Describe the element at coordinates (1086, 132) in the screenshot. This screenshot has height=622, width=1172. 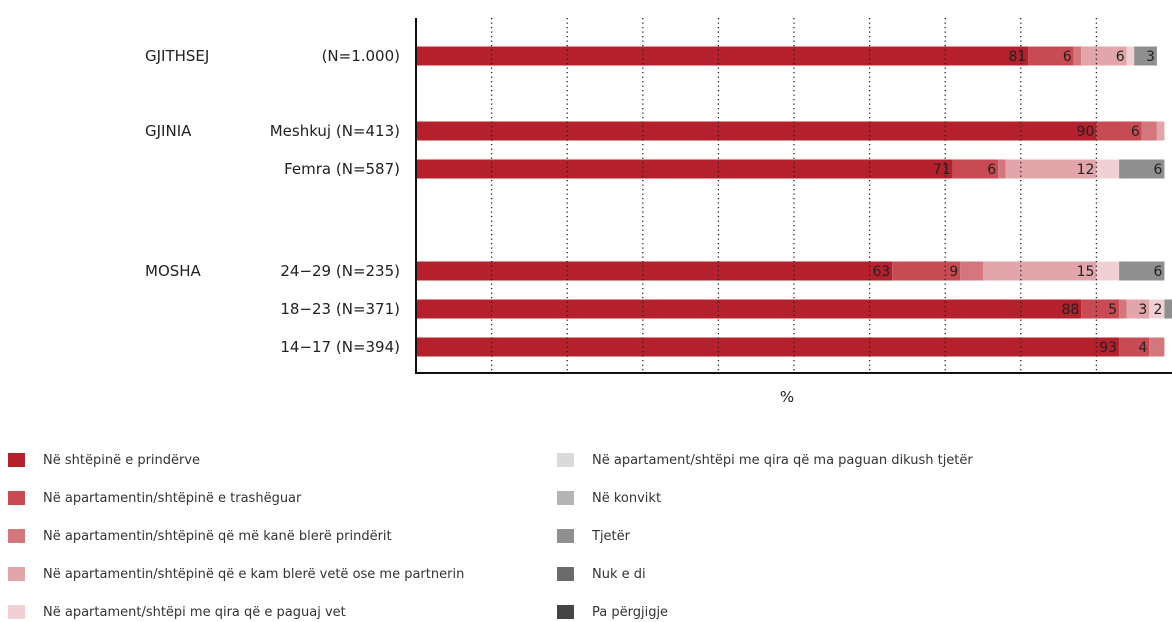
I see `data-label: 90` at that location.